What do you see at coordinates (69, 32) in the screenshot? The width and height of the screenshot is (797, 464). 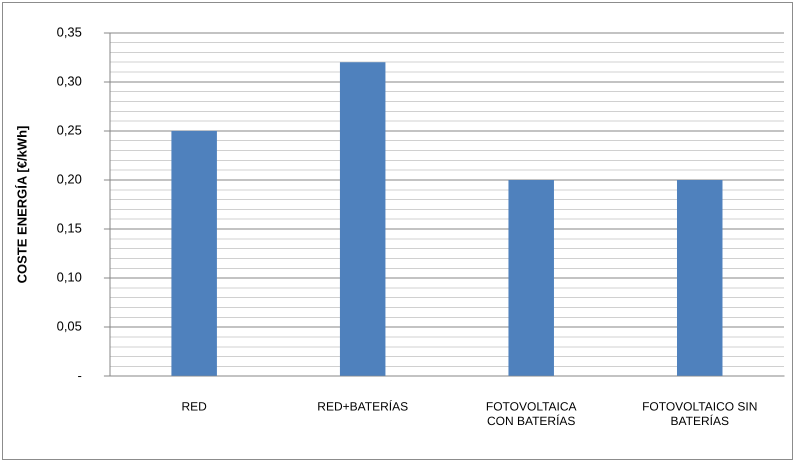 I see `y-tick-label: 0,35` at bounding box center [69, 32].